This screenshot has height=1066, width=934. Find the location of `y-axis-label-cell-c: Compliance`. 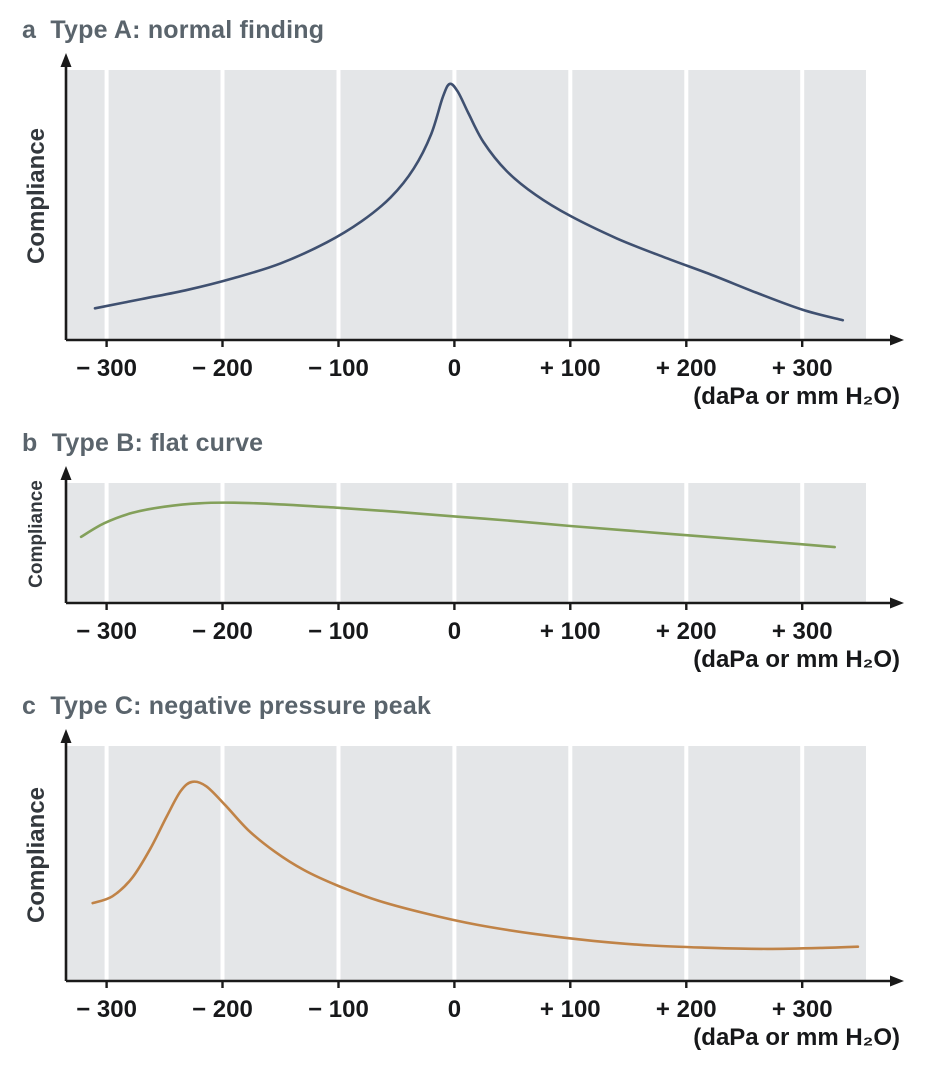

y-axis-label-cell-c: Compliance is located at coordinates (37, 854).